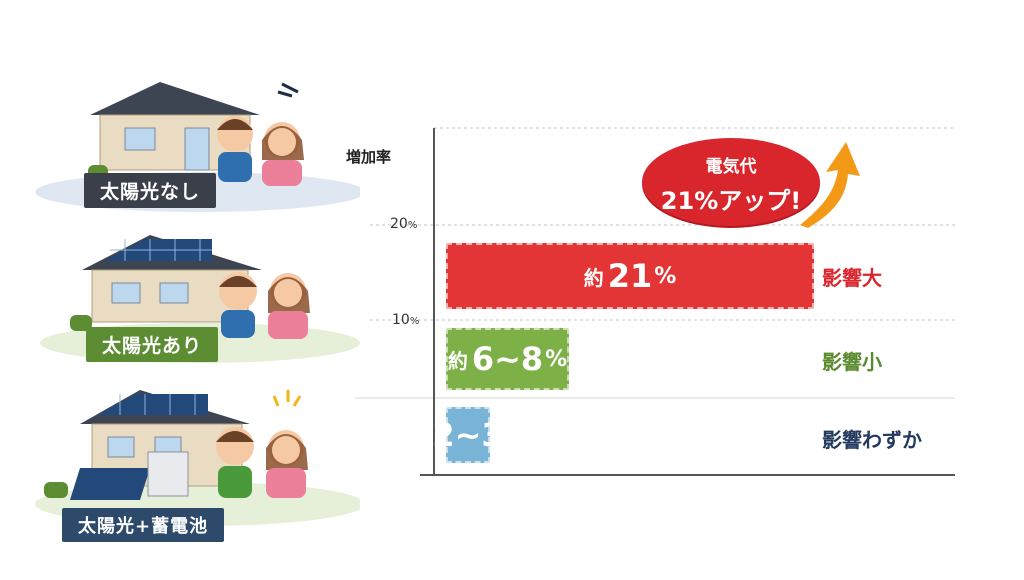 Image resolution: width=1024 pixels, height=580 pixels. What do you see at coordinates (404, 224) in the screenshot?
I see `tick-label-20: 20%` at bounding box center [404, 224].